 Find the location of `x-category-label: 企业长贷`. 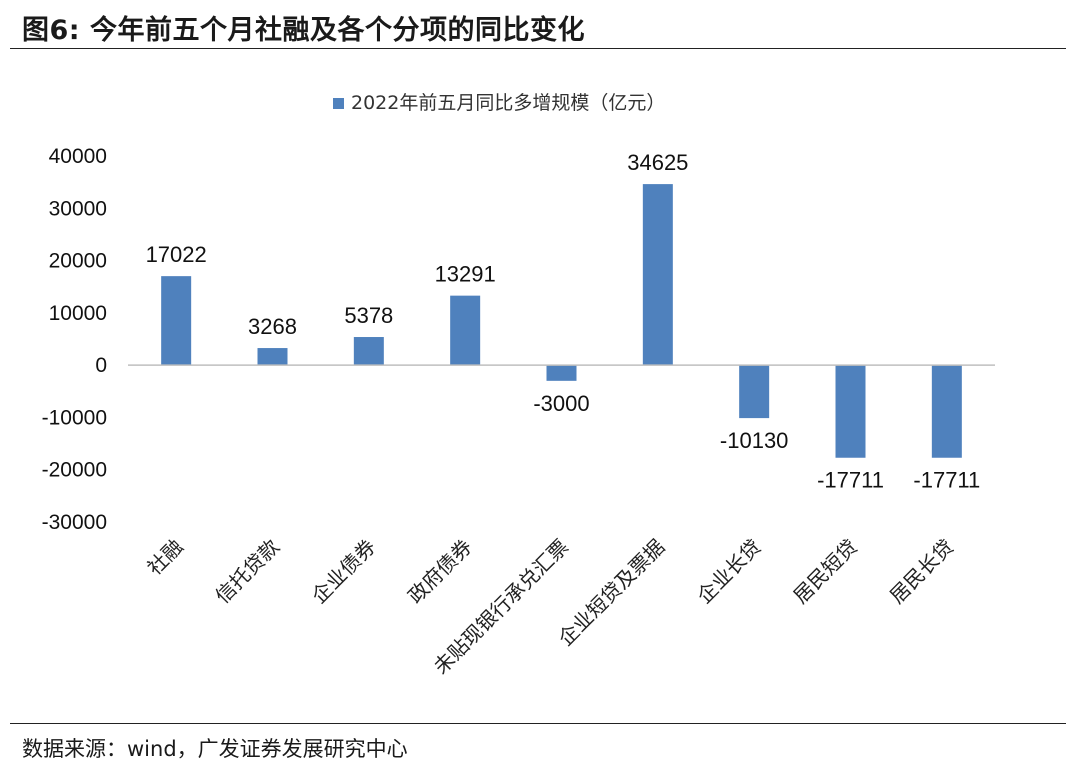

x-category-label: 企业长贷 is located at coordinates (729, 572).